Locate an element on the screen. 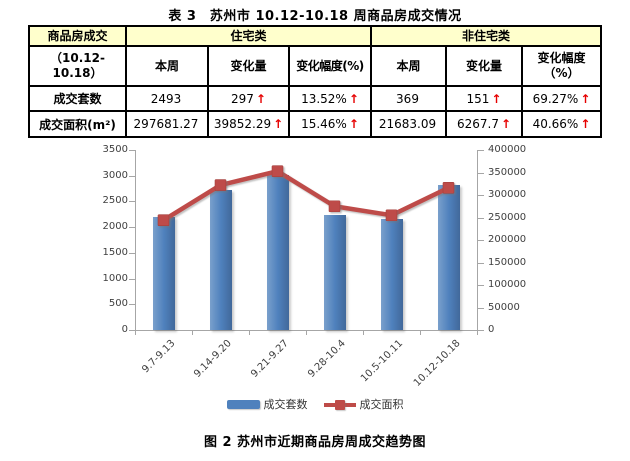 The width and height of the screenshot is (630, 461). bar-10.5-10.11 is located at coordinates (391, 274).